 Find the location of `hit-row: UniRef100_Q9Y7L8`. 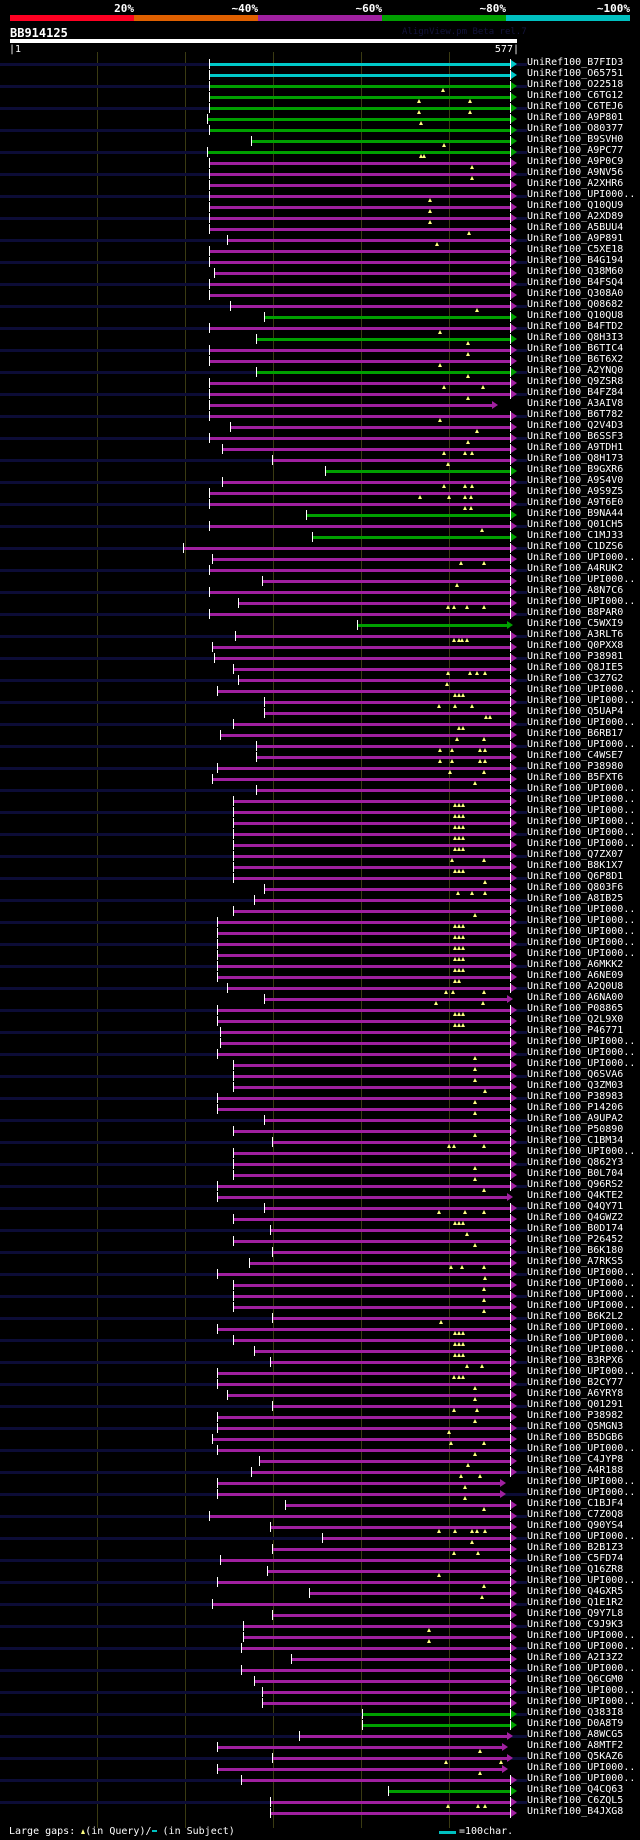

hit-row: UniRef100_Q9Y7L8 is located at coordinates (320, 1614).